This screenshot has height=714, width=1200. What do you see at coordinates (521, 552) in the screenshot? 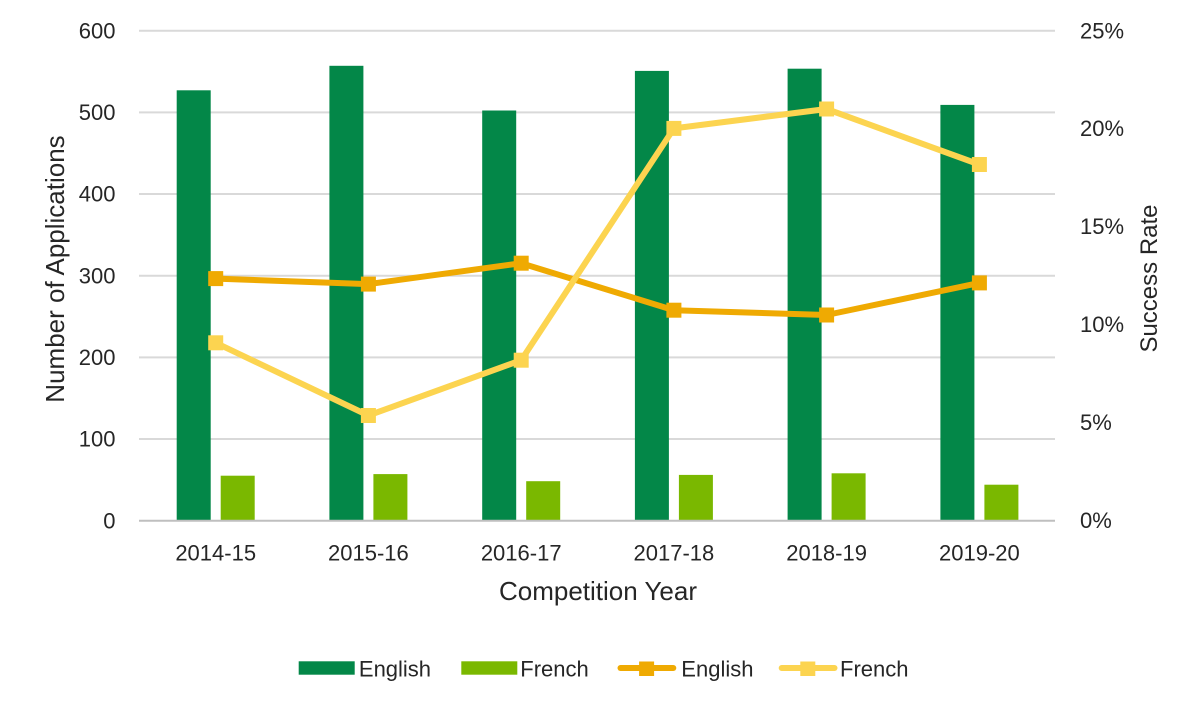
I see `svg-text: 2016-17` at bounding box center [521, 552].